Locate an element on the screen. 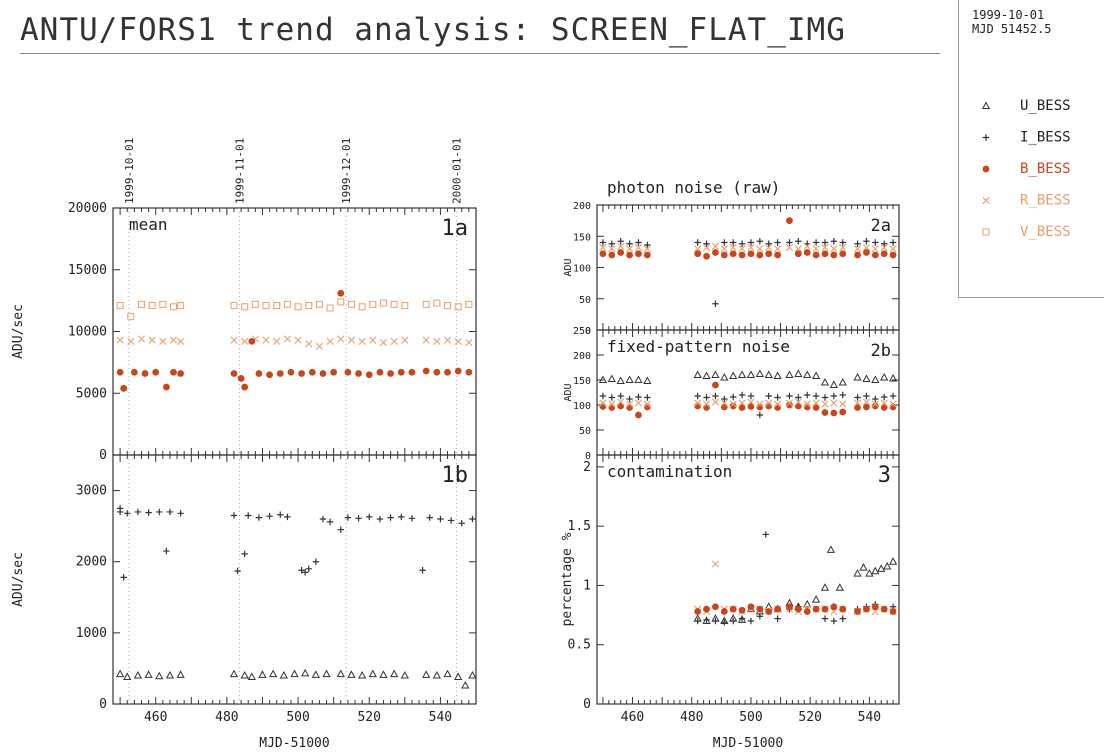 The image size is (1104, 754). series-2a-I_BESS is located at coordinates (748, 272).